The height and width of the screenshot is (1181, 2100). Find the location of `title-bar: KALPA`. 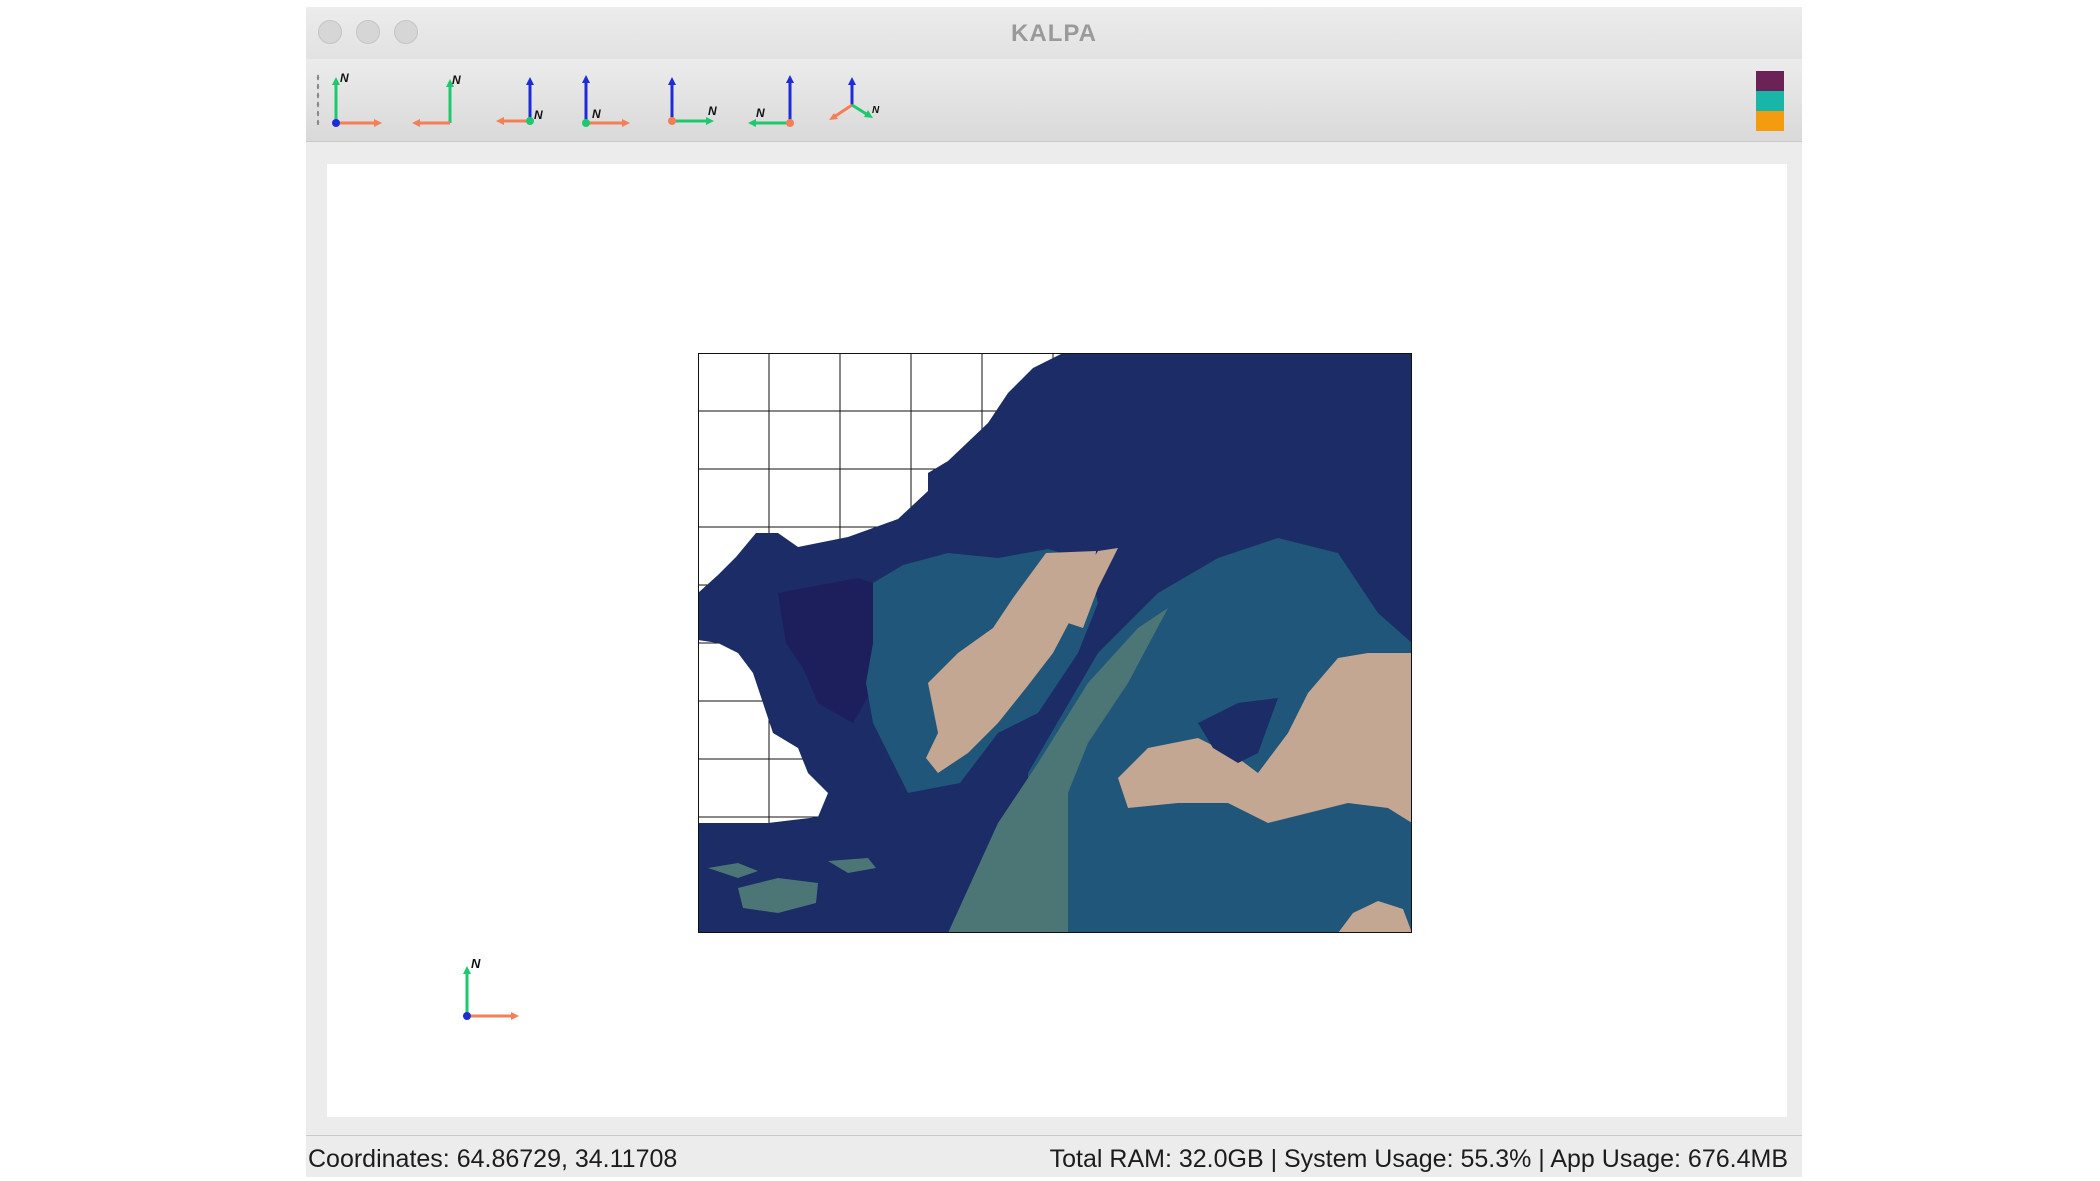

title-bar: KALPA is located at coordinates (1054, 33).